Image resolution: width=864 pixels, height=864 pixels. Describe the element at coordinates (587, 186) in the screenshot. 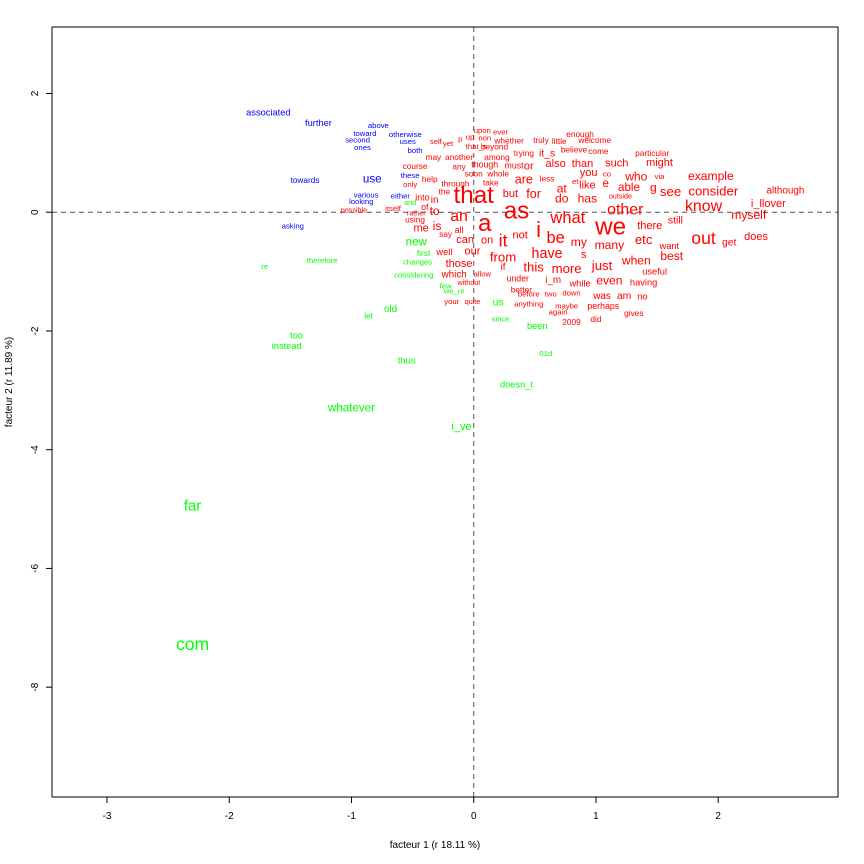

I see `word-label: like` at that location.